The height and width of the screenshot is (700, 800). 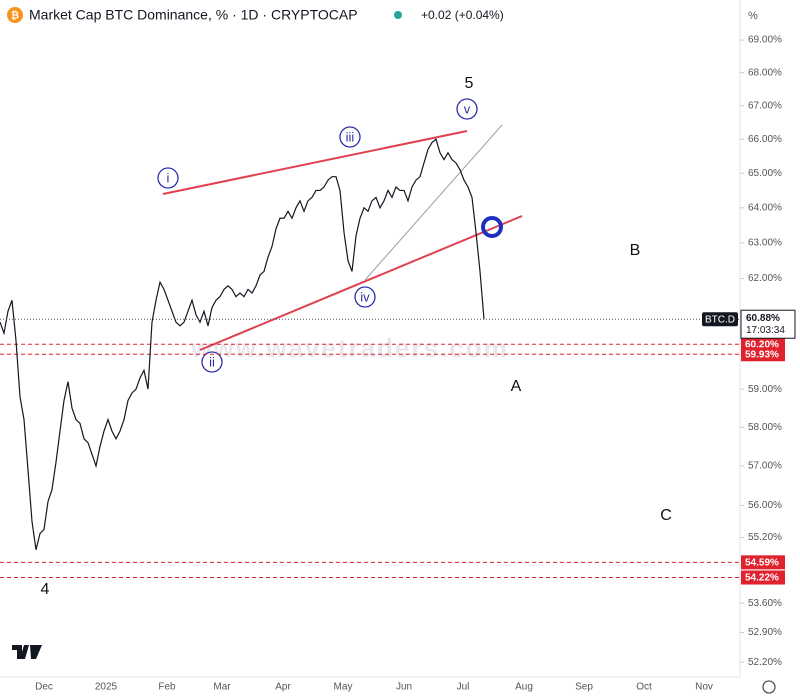 I want to click on tv-logo, so click(x=27, y=652).